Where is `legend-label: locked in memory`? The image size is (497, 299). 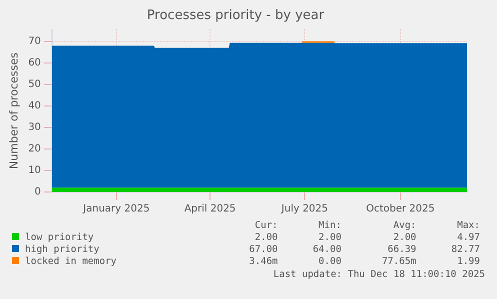
legend-label: locked in memory is located at coordinates (71, 262).